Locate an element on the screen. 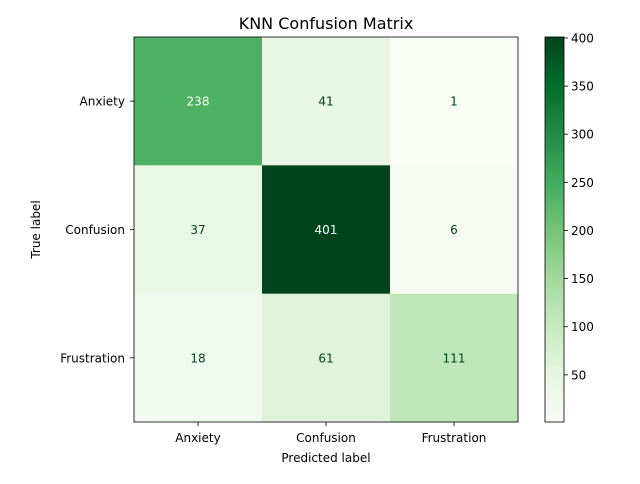  cell-value-label: 18 is located at coordinates (197, 358).